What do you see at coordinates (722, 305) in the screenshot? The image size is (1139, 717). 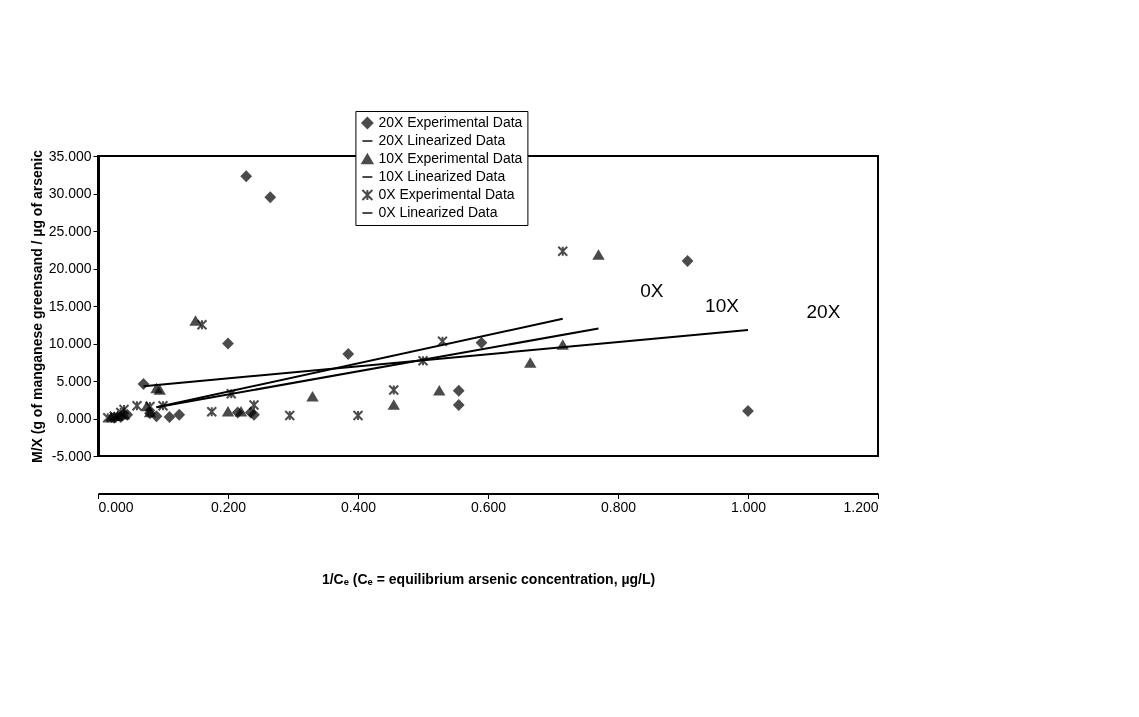 I see `annotation: 10X` at bounding box center [722, 305].